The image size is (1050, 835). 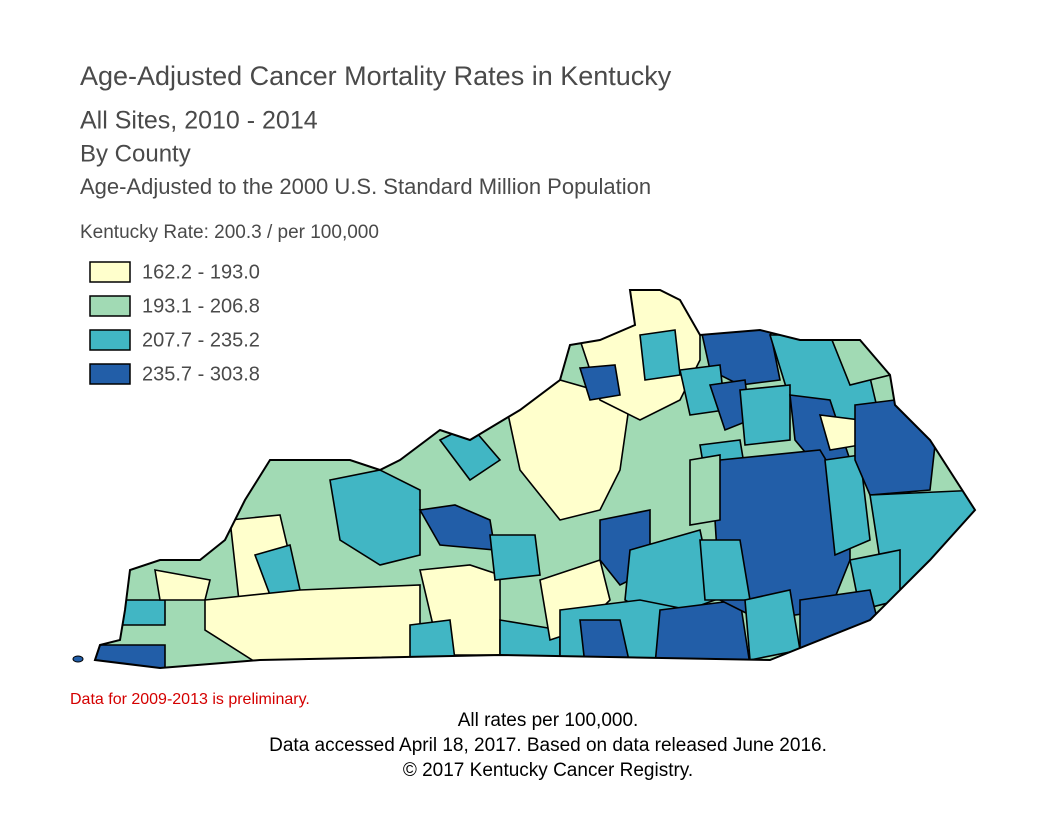 I want to click on legend-label: 235.7 - 303.8, so click(x=201, y=374).